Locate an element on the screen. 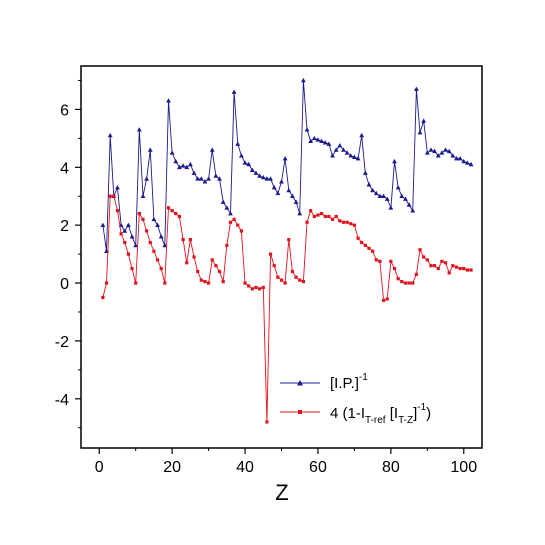 This screenshot has height=545, width=545. legend-marker-triangle is located at coordinates (300, 383).